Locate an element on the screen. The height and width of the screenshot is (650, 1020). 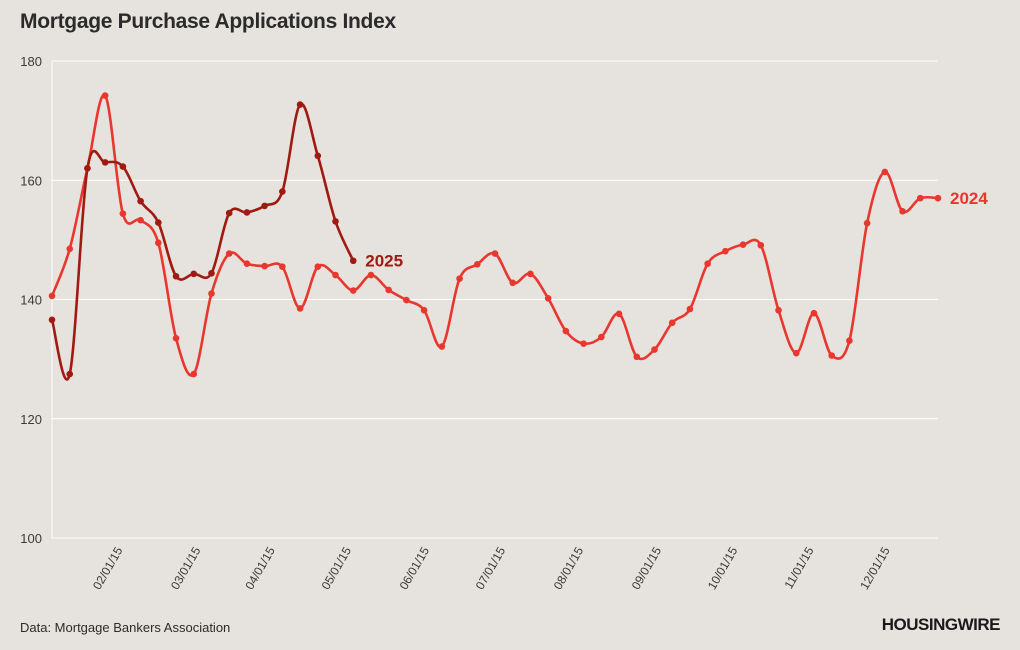
x-tick-label: 11/01/15 is located at coordinates (799, 567).